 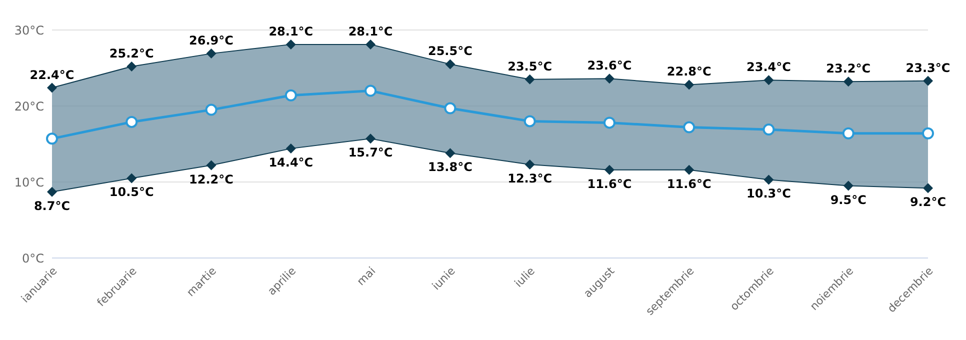 What do you see at coordinates (29, 182) in the screenshot?
I see `y-tick-label: 10°C` at bounding box center [29, 182].